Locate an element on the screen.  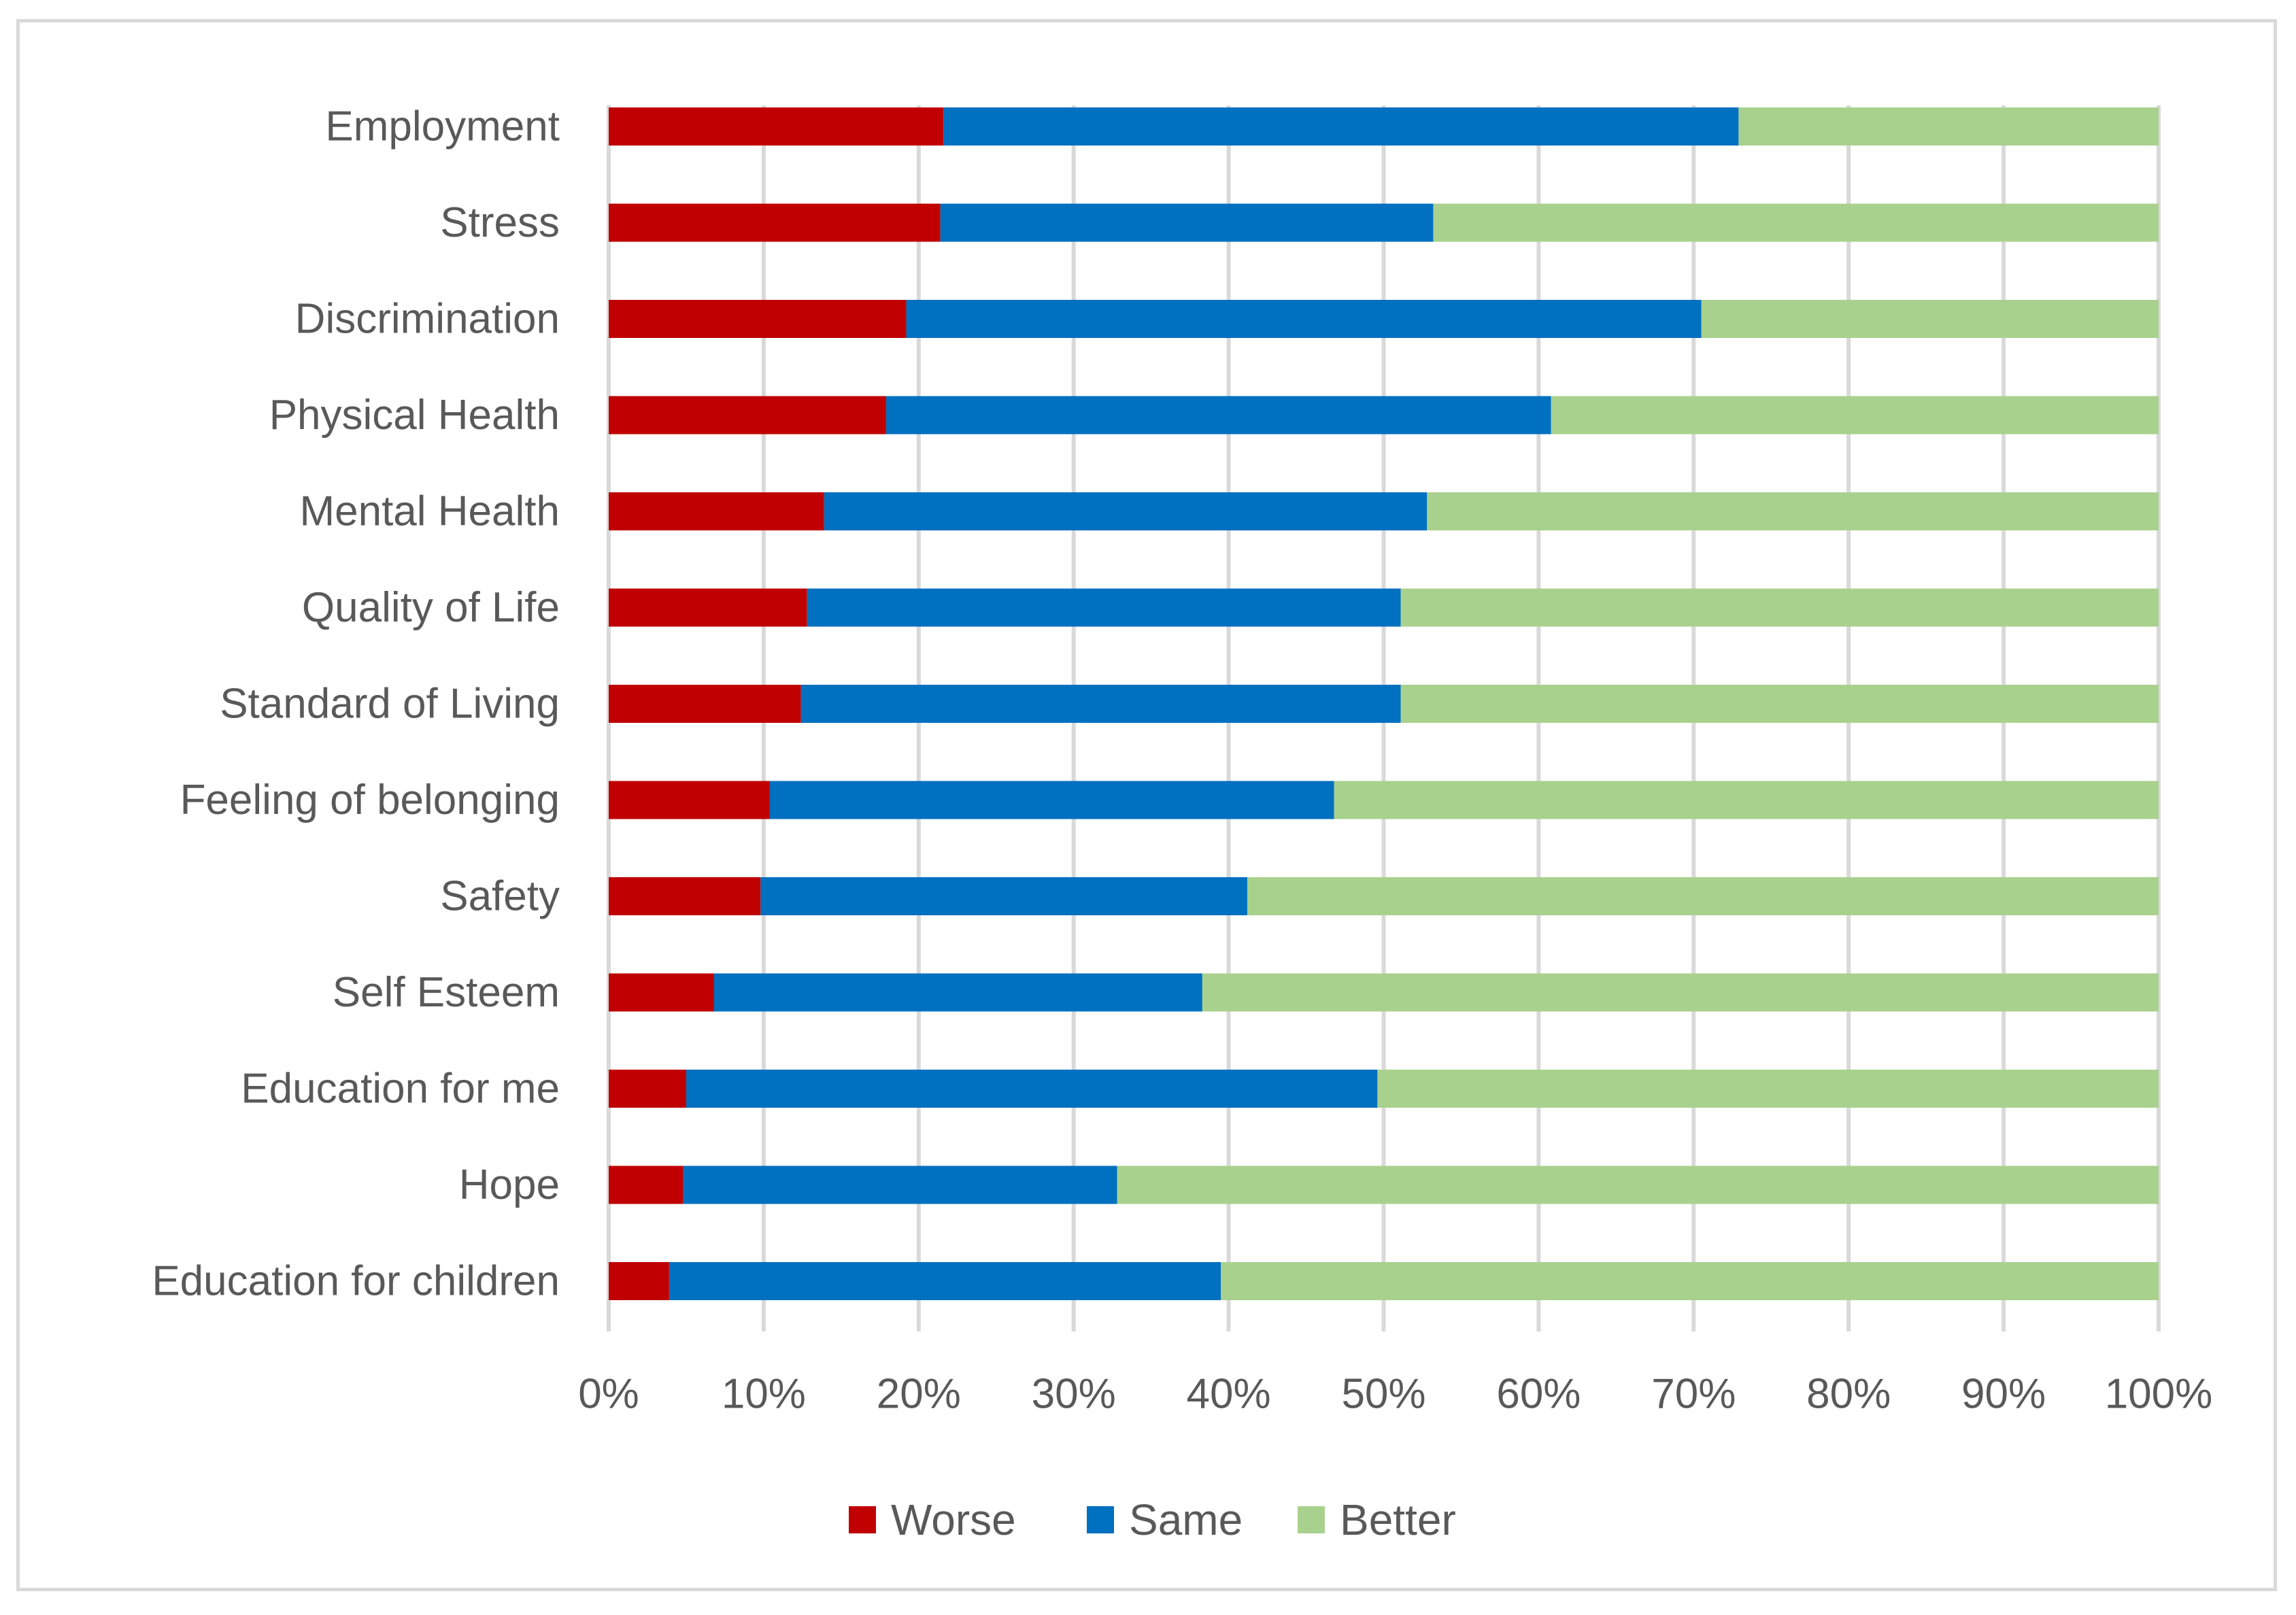
bar-discrimination-worse is located at coordinates (758, 319).